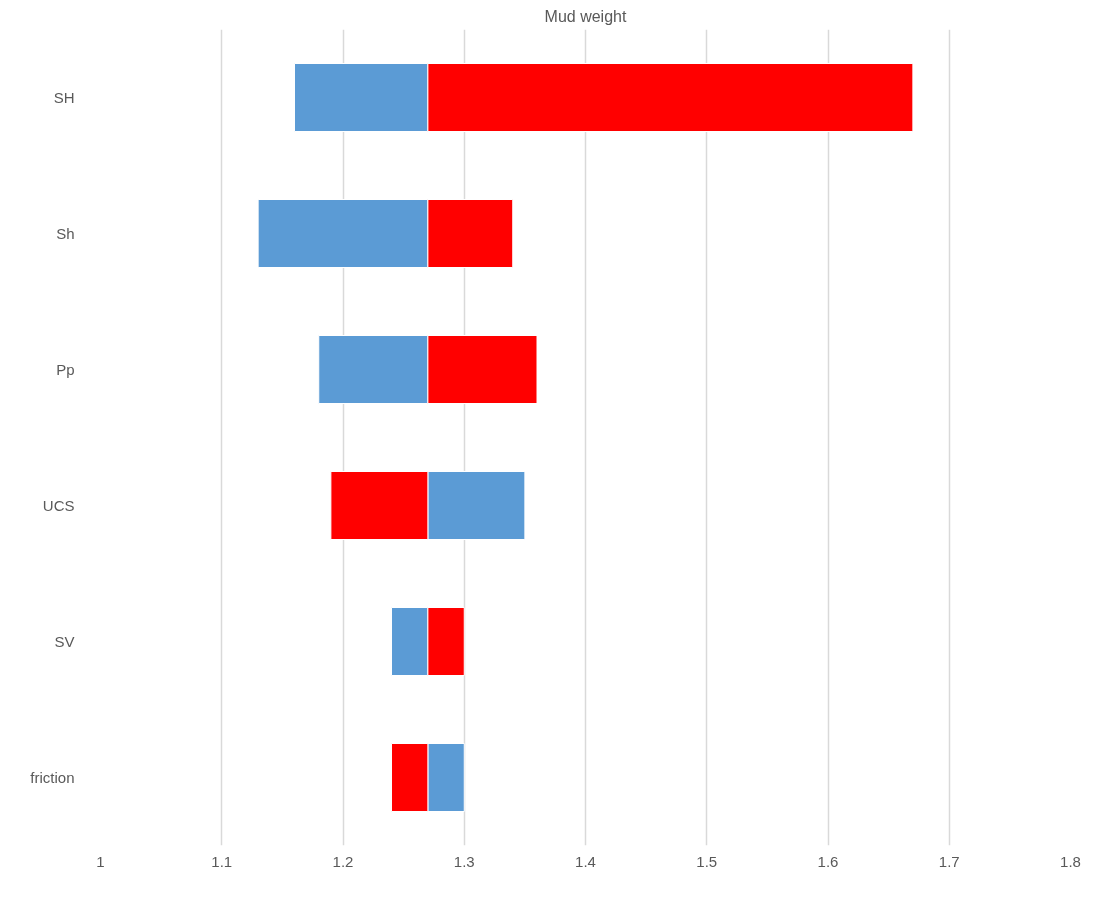  Describe the element at coordinates (707, 861) in the screenshot. I see `x-tick-label: 1.5` at that location.